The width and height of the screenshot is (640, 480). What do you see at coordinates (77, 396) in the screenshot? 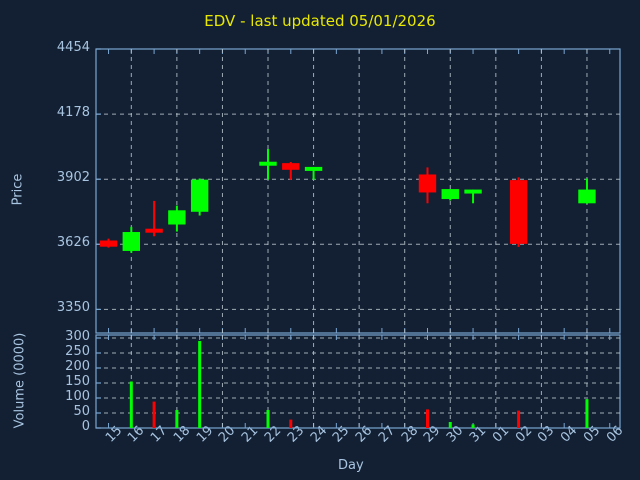
I see `volume-tick-label: 100` at bounding box center [77, 396].